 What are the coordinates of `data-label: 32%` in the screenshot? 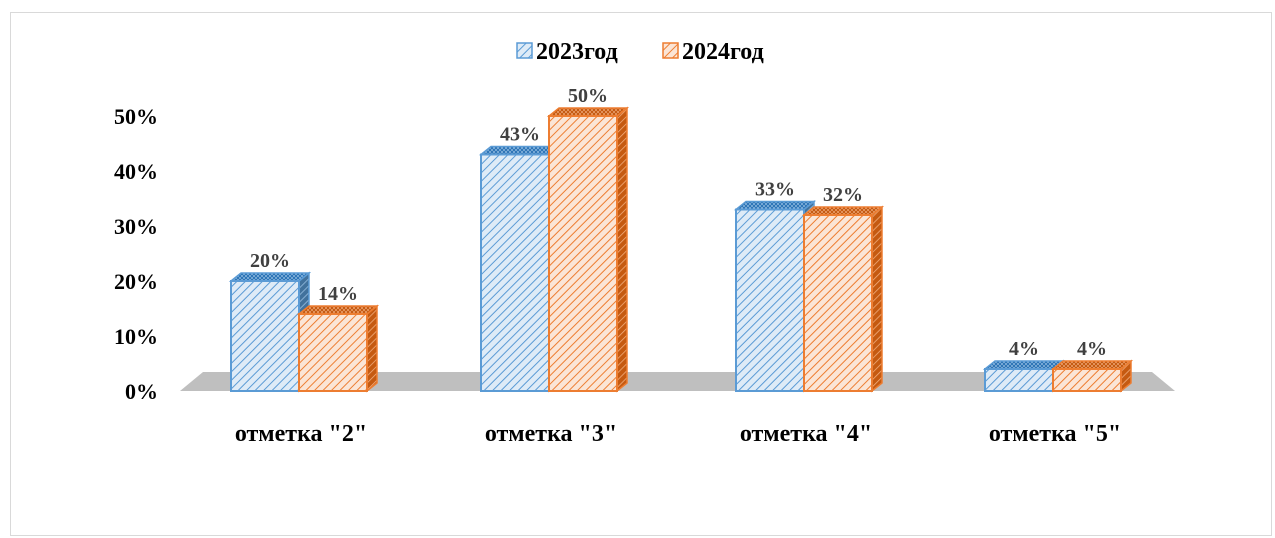 It's located at (843, 195).